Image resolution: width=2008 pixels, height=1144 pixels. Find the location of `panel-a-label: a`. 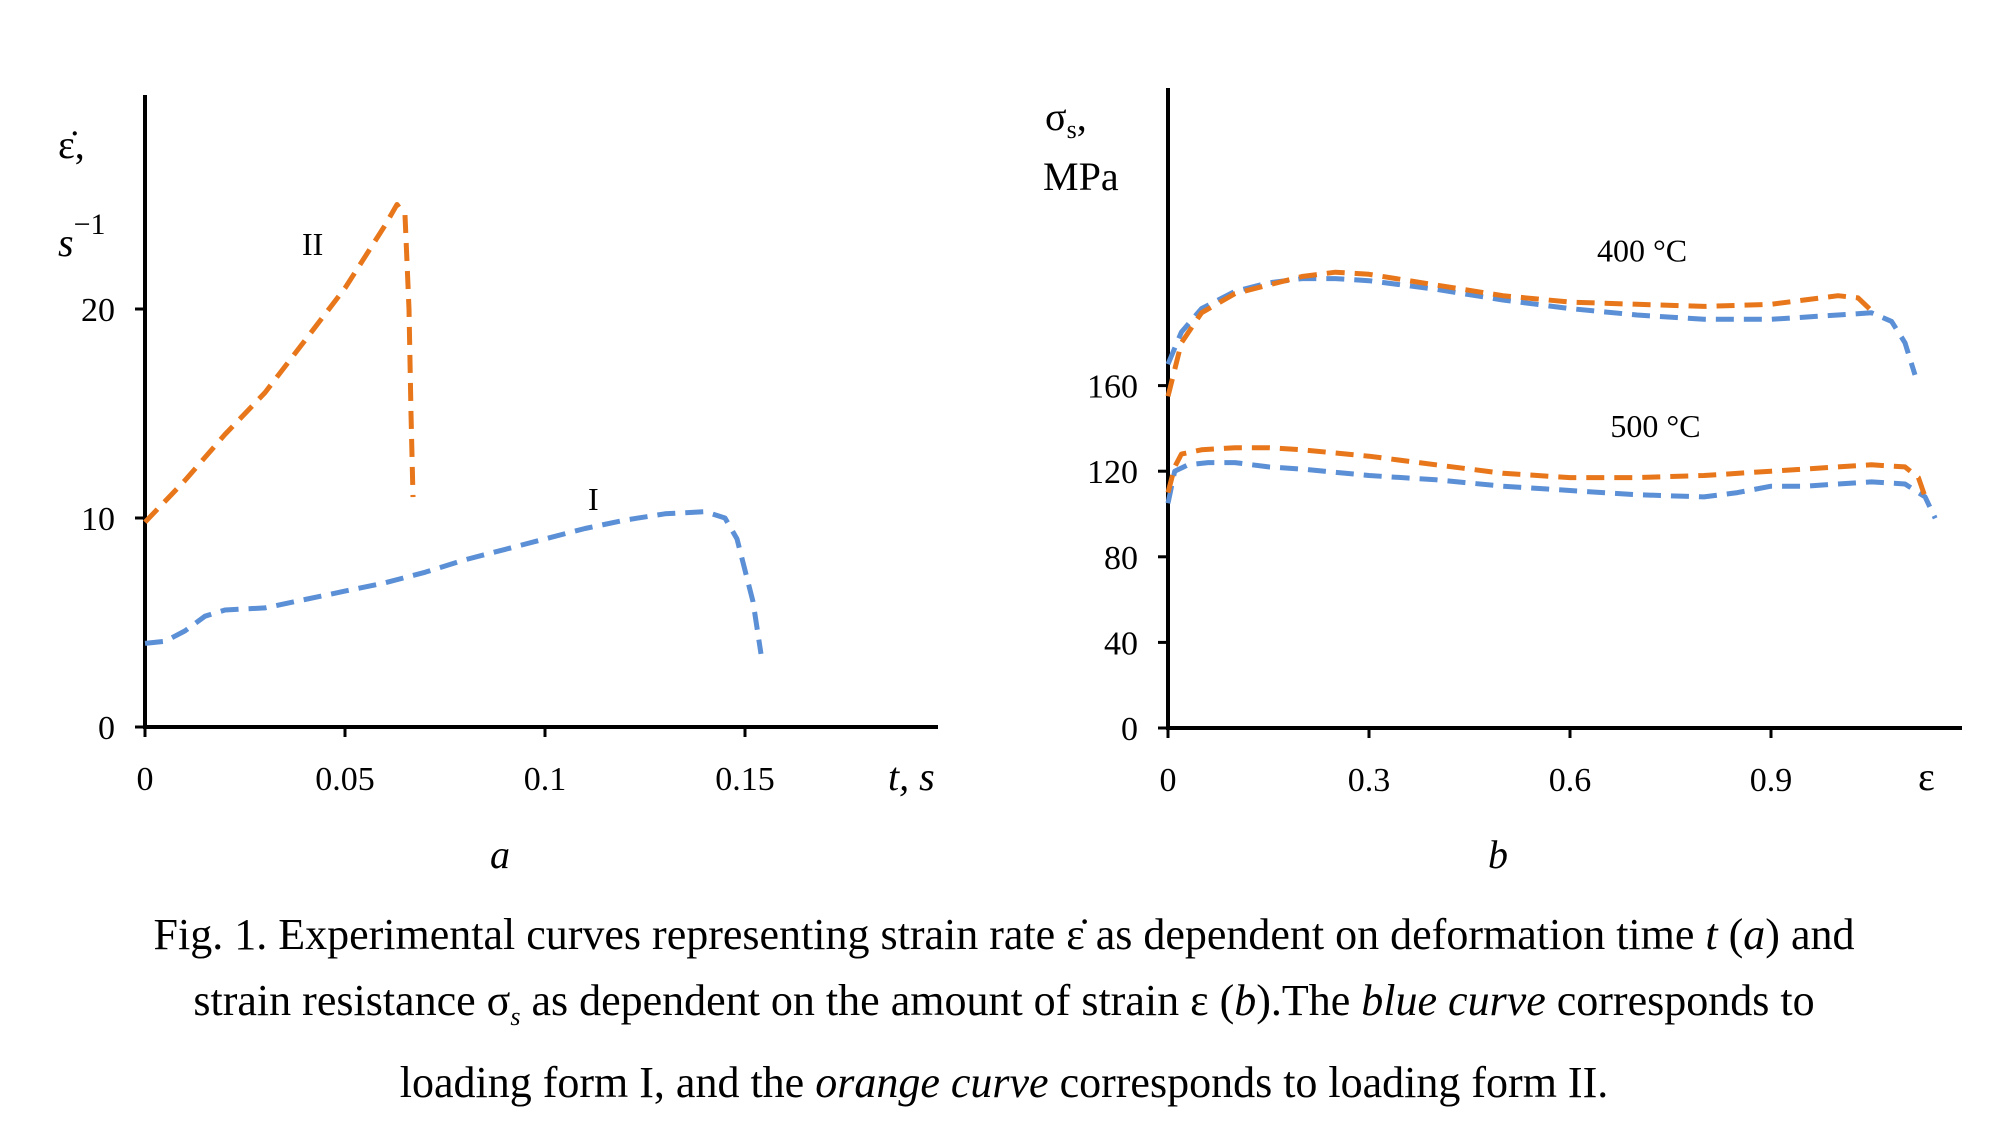

panel-a-label: a is located at coordinates (500, 854).